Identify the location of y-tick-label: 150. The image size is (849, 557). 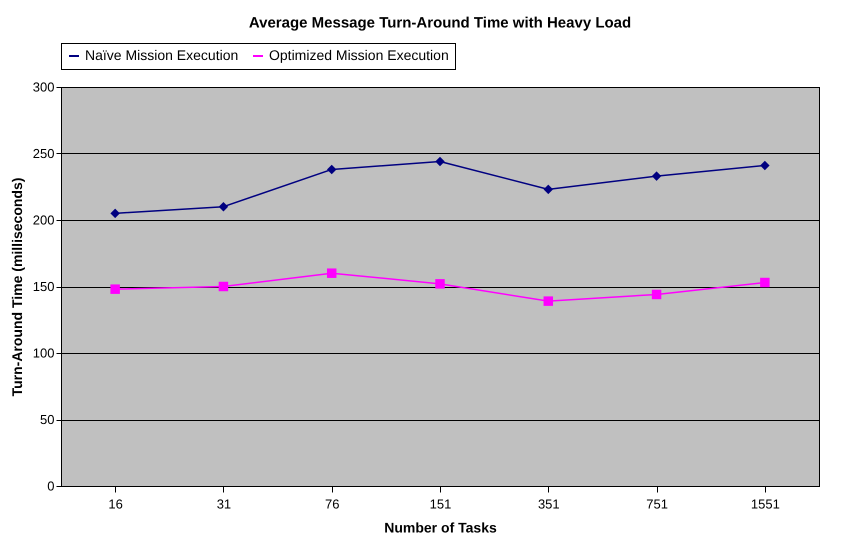
(43, 286).